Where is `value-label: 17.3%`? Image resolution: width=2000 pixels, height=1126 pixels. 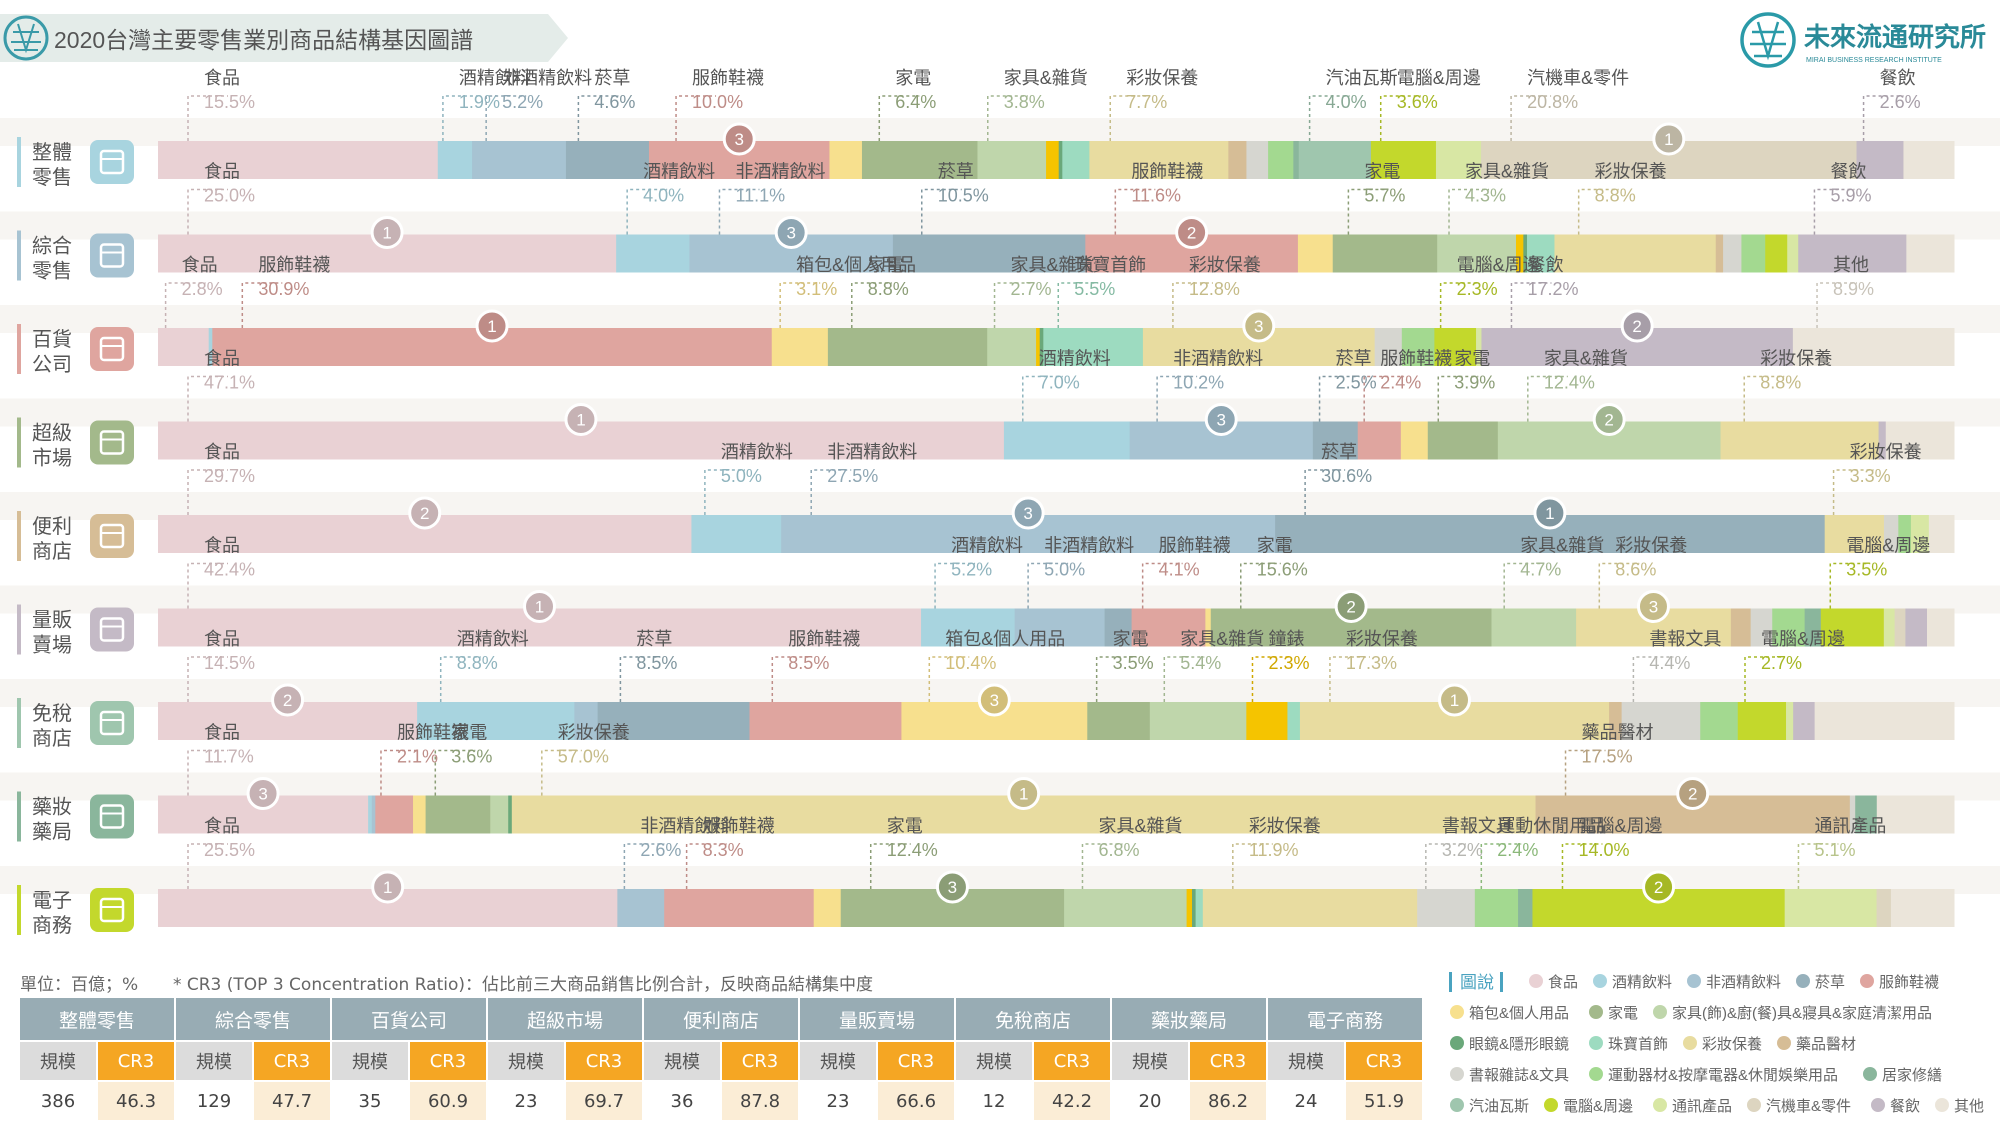 value-label: 17.3% is located at coordinates (1371, 663).